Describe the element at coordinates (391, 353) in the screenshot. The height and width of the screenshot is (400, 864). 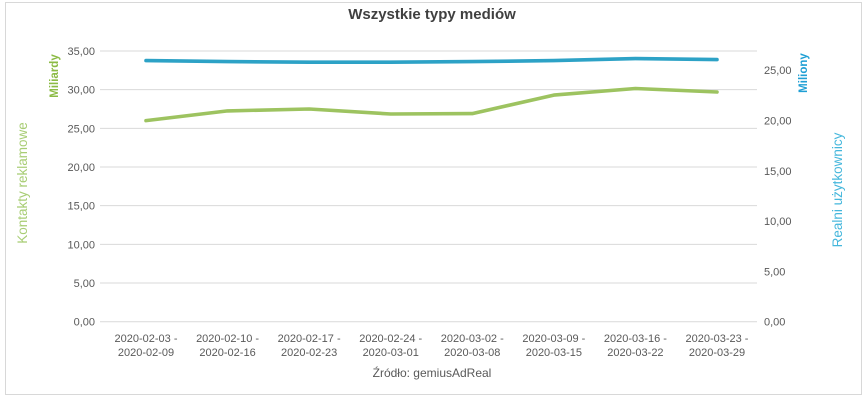
I see `x-axis-label-line2: 2020-03-01` at that location.